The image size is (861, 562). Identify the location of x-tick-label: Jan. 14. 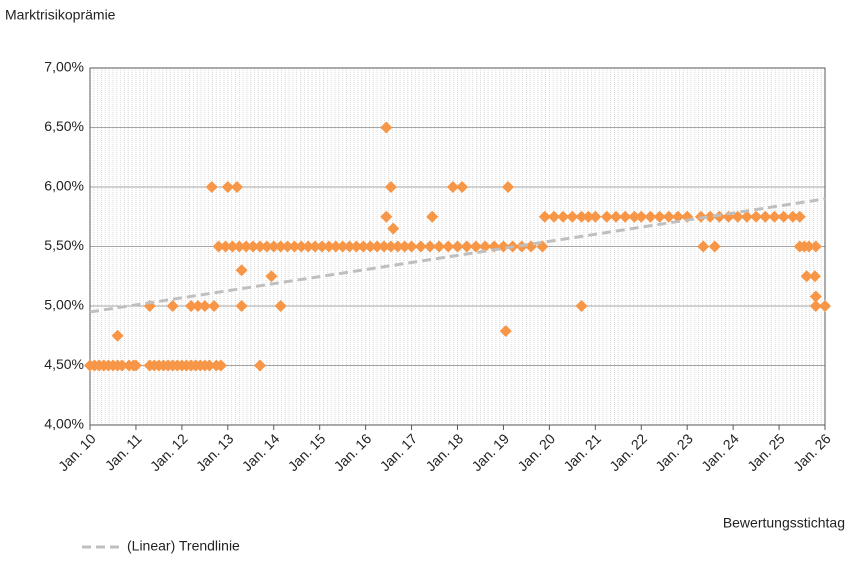
(261, 452).